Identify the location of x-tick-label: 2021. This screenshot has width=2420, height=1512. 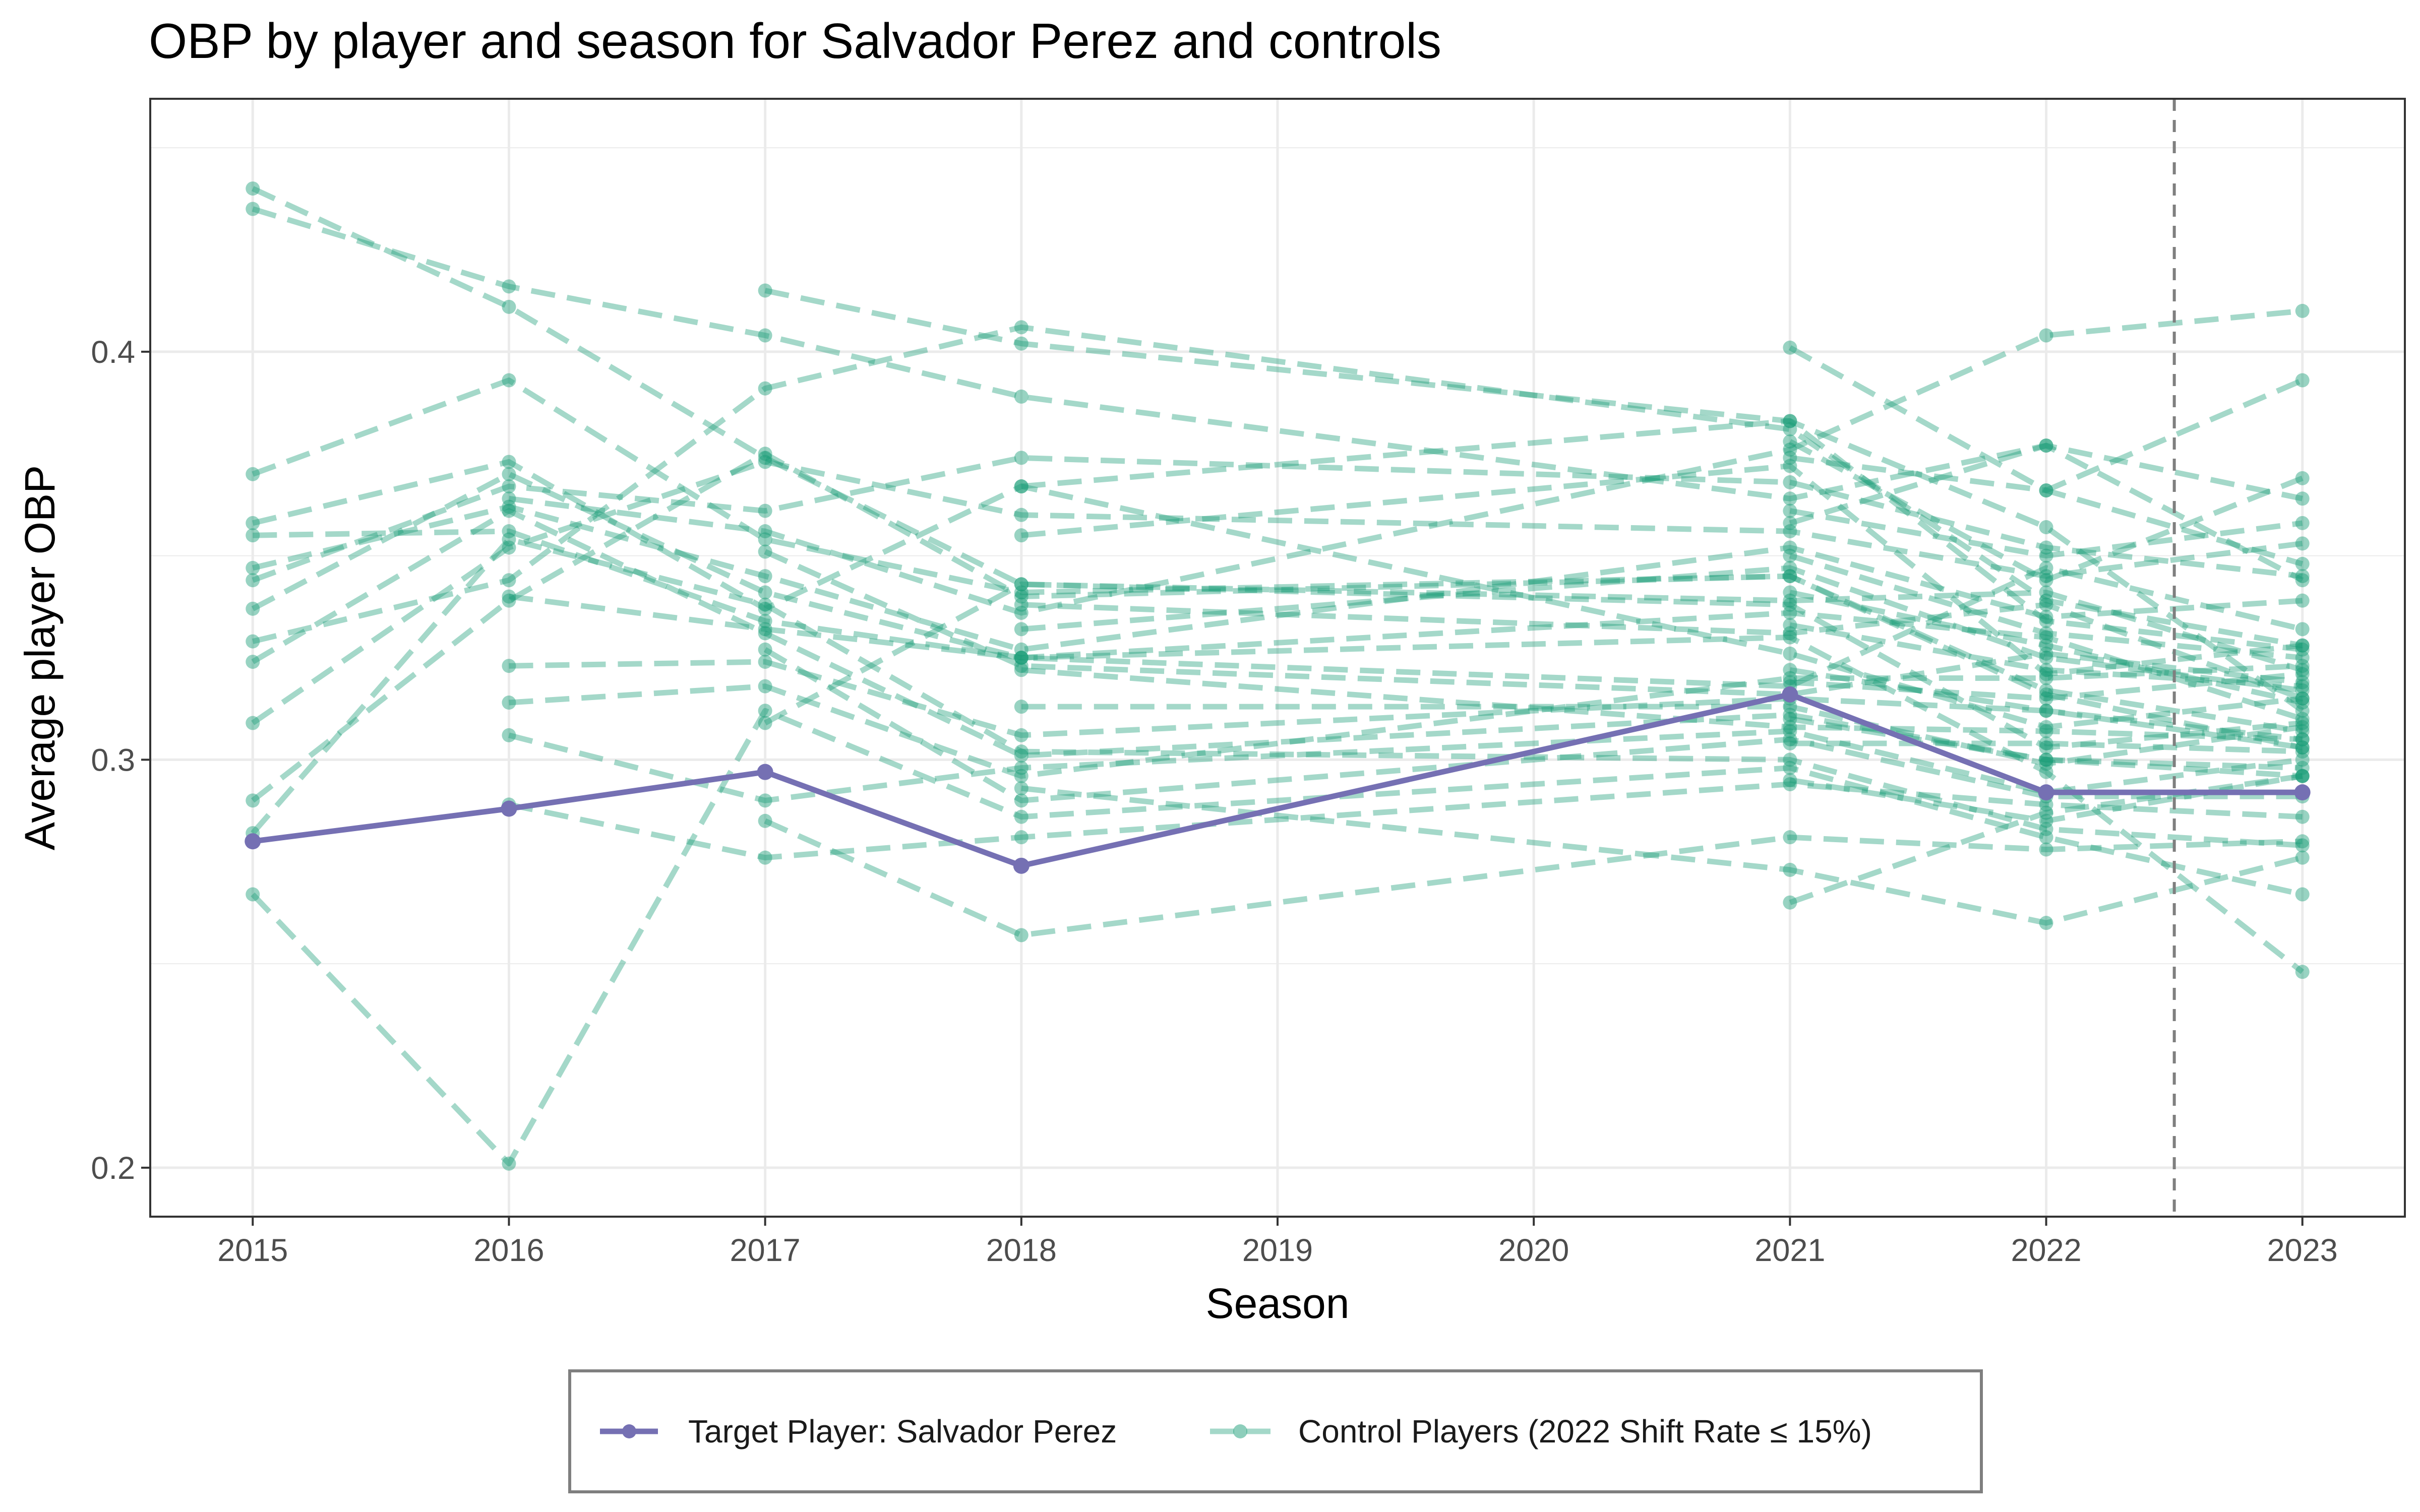
(1789, 1250).